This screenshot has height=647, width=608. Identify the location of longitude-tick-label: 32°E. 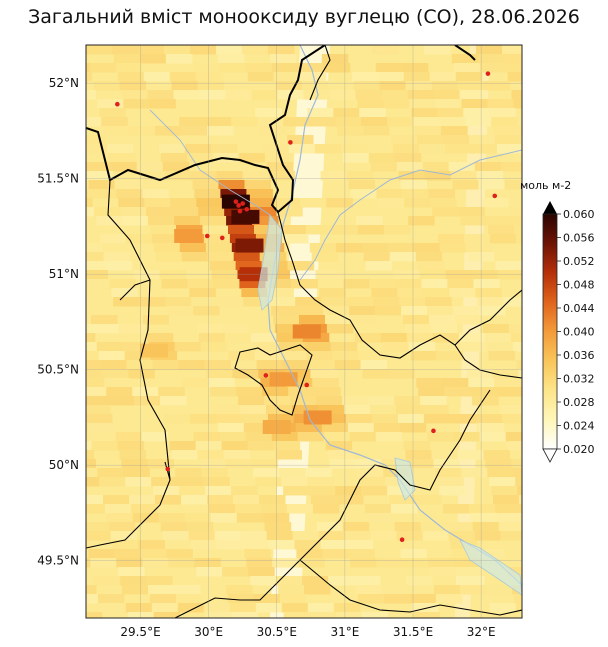
(481, 632).